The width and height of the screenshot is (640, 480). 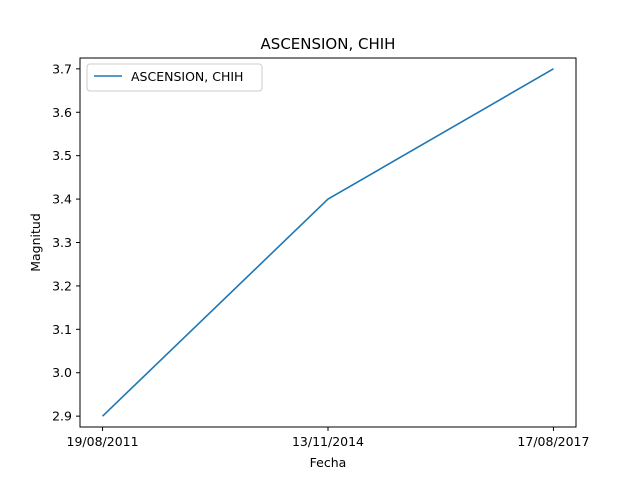 I want to click on x-axis: 19/08/2011 13/11/2014 17/08/2017, so click(x=328, y=438).